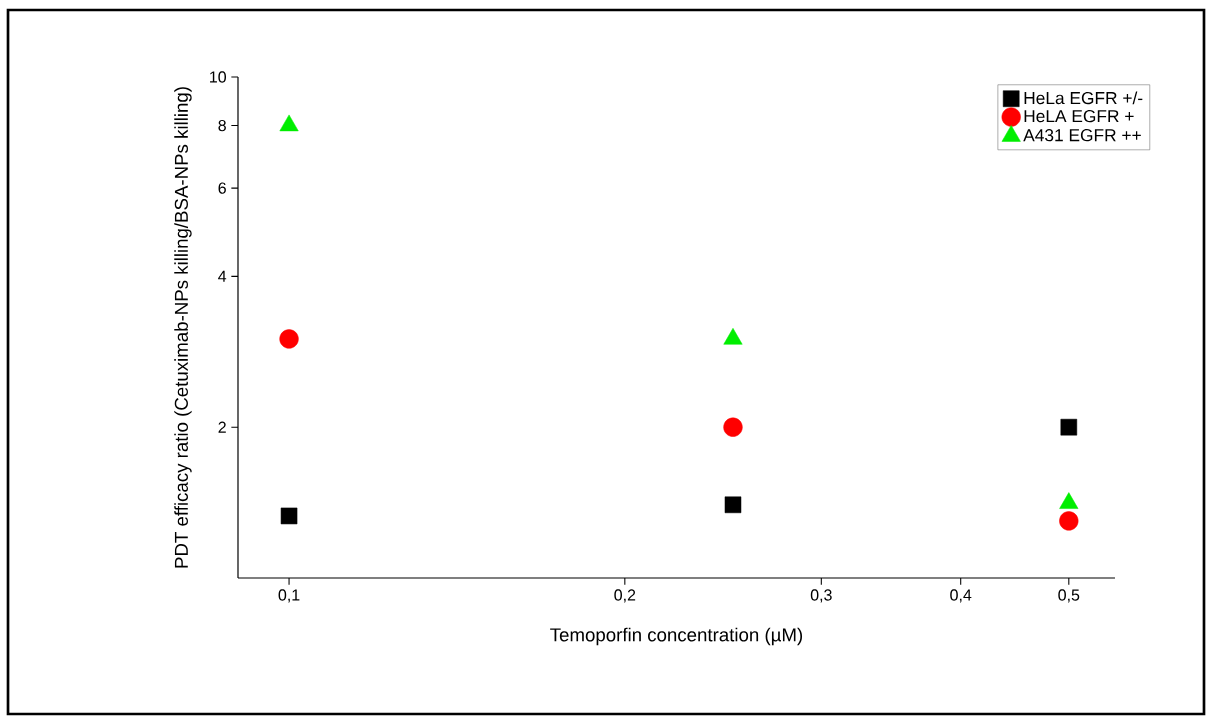  Describe the element at coordinates (625, 596) in the screenshot. I see `x-tick-label: 0,2` at that location.